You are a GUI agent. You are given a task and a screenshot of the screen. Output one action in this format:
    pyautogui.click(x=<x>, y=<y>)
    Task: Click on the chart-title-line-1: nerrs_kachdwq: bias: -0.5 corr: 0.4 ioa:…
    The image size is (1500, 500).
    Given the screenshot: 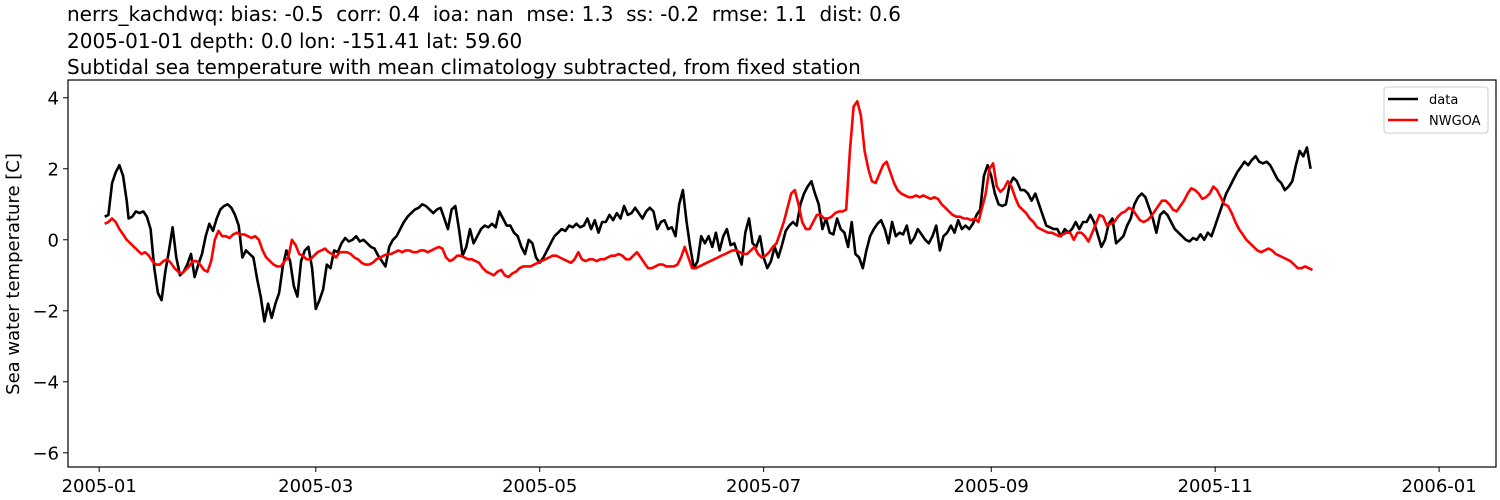 What is the action you would take?
    pyautogui.click(x=484, y=14)
    